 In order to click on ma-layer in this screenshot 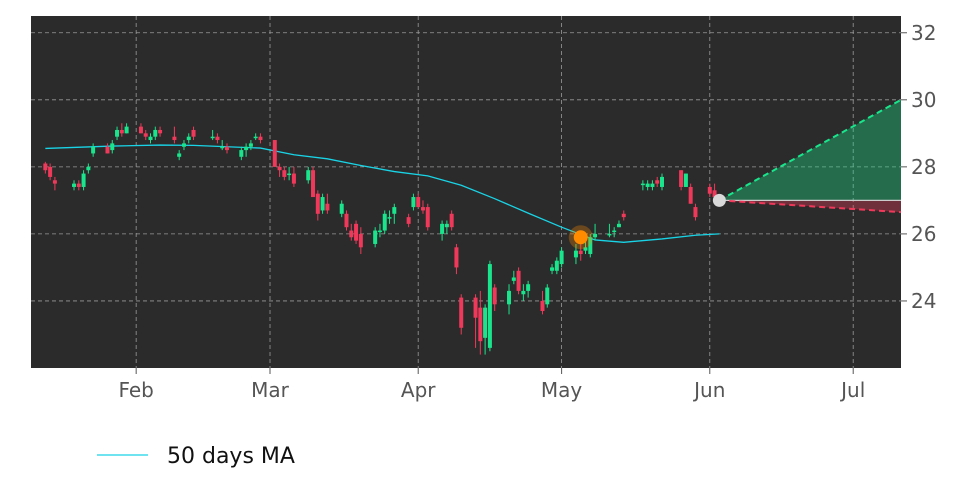, I will do `click(382, 193)`.